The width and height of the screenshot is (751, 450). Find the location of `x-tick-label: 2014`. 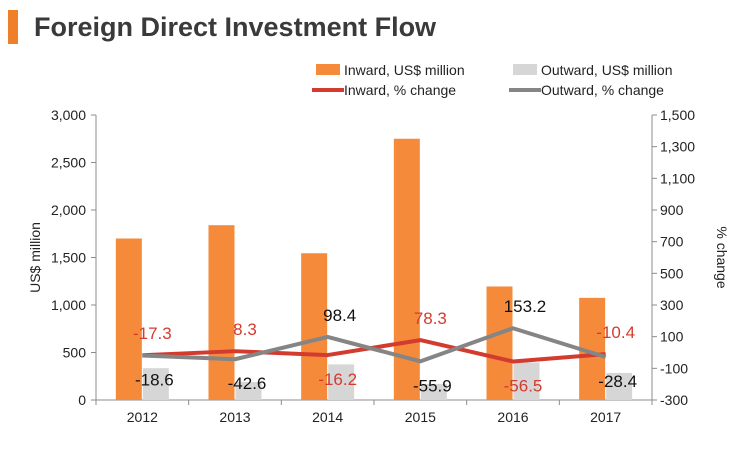

x-tick-label: 2014 is located at coordinates (327, 417).